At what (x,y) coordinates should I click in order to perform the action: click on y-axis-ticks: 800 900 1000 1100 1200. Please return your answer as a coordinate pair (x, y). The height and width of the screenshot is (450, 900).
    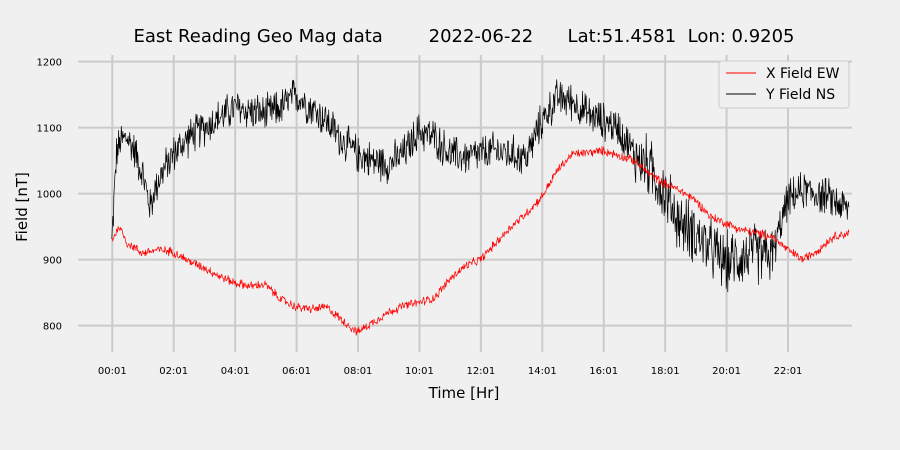
    Looking at the image, I should click on (49, 195).